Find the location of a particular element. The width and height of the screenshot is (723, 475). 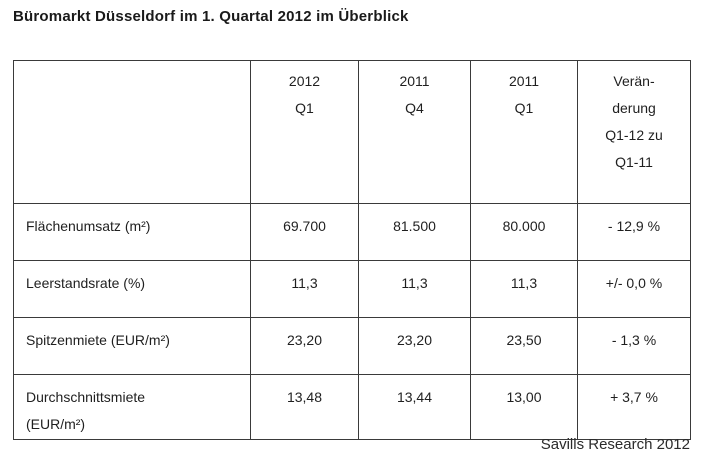

row-label: Flächenumsatz (m²) is located at coordinates (132, 232).